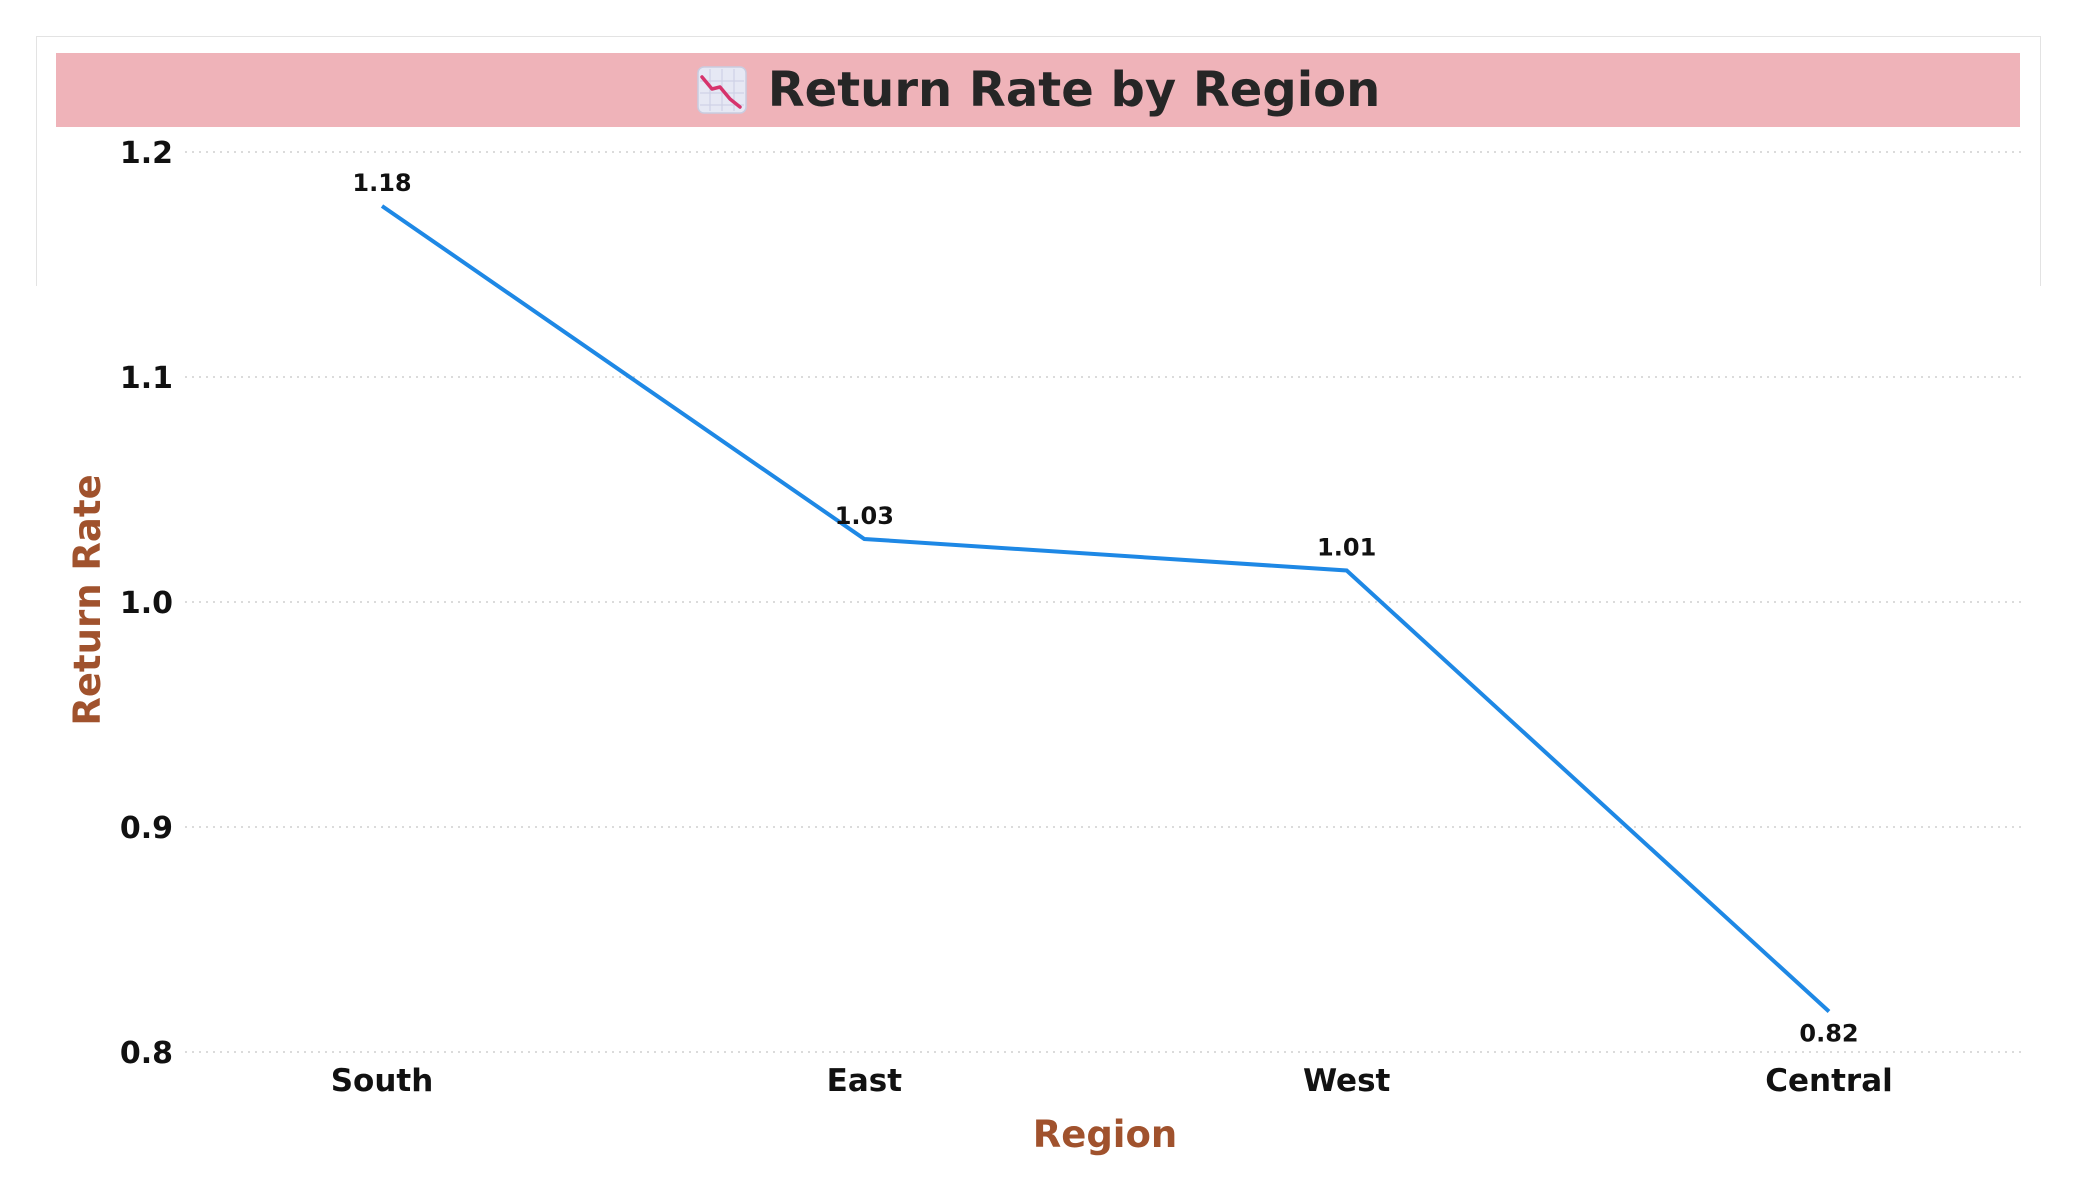 Image resolution: width=2075 pixels, height=1200 pixels. Describe the element at coordinates (864, 516) in the screenshot. I see `data-label: 1.03` at that location.